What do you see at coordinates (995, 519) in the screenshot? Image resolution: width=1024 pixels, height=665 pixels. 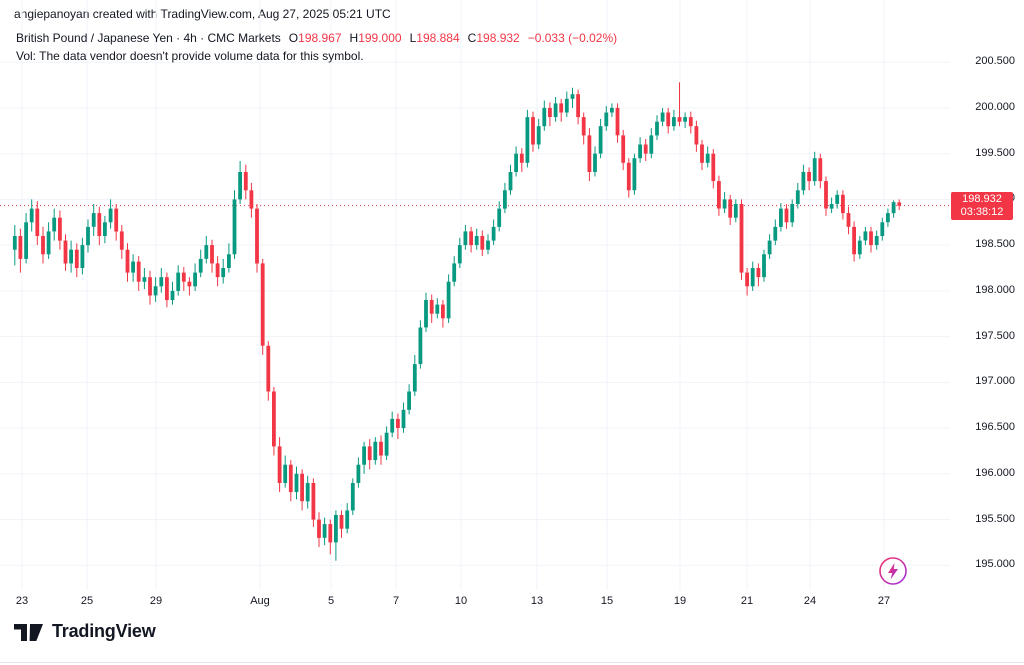 I see `price-axis-label: 195.500` at bounding box center [995, 519].